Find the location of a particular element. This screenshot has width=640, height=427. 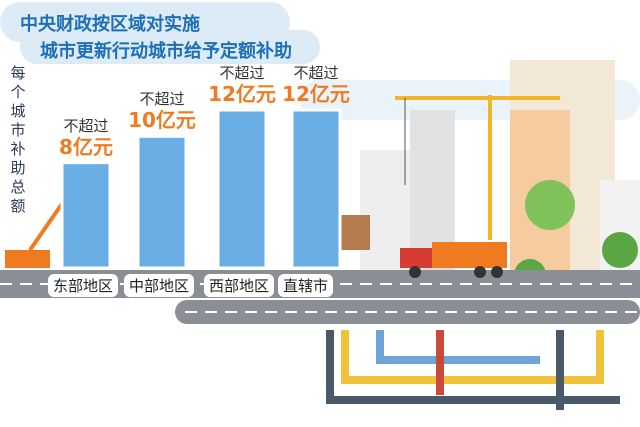

category-label: 中部地区 is located at coordinates (159, 285).